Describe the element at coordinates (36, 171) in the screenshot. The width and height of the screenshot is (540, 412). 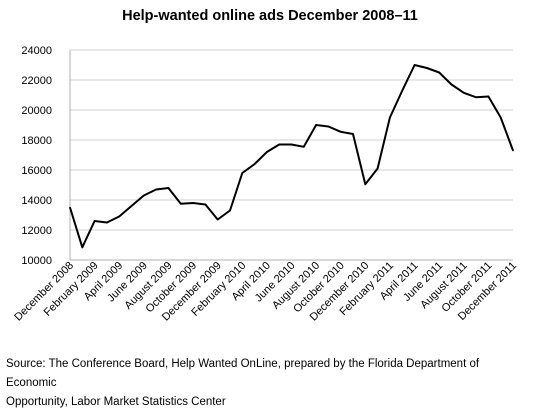
I see `y-tick-label: 16000` at that location.